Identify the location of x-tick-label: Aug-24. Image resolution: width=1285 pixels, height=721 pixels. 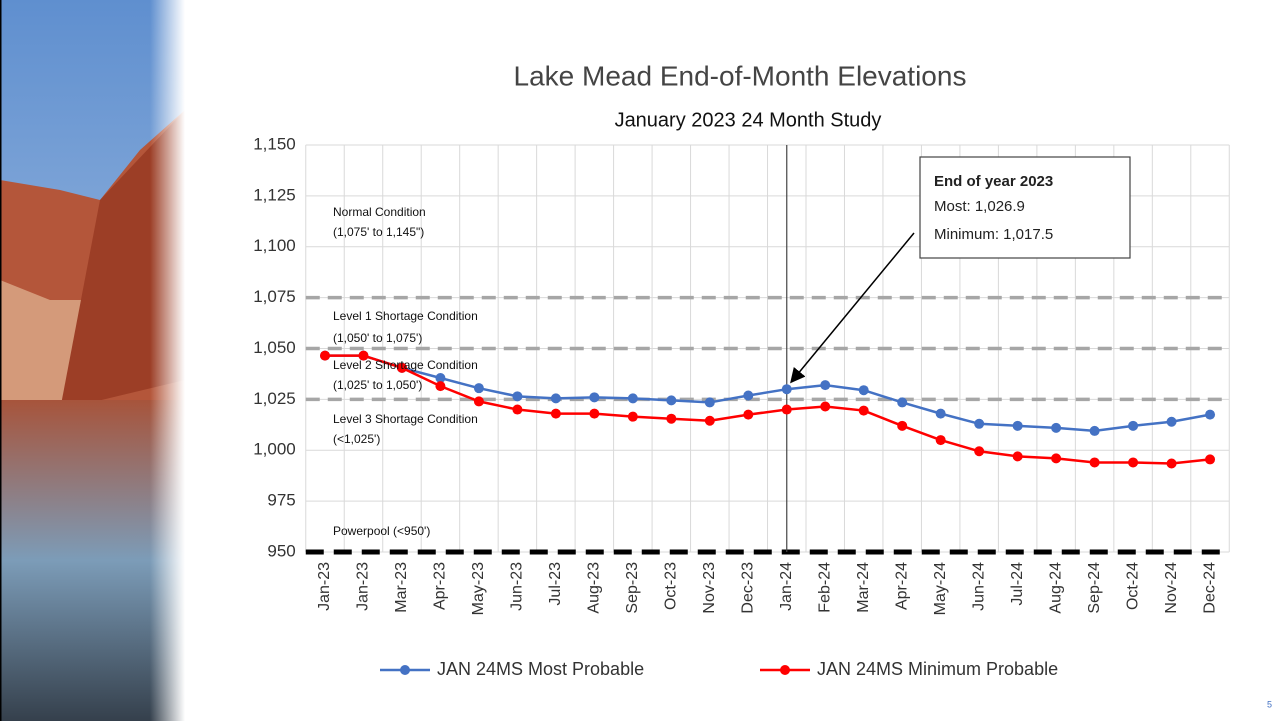
(1055, 588).